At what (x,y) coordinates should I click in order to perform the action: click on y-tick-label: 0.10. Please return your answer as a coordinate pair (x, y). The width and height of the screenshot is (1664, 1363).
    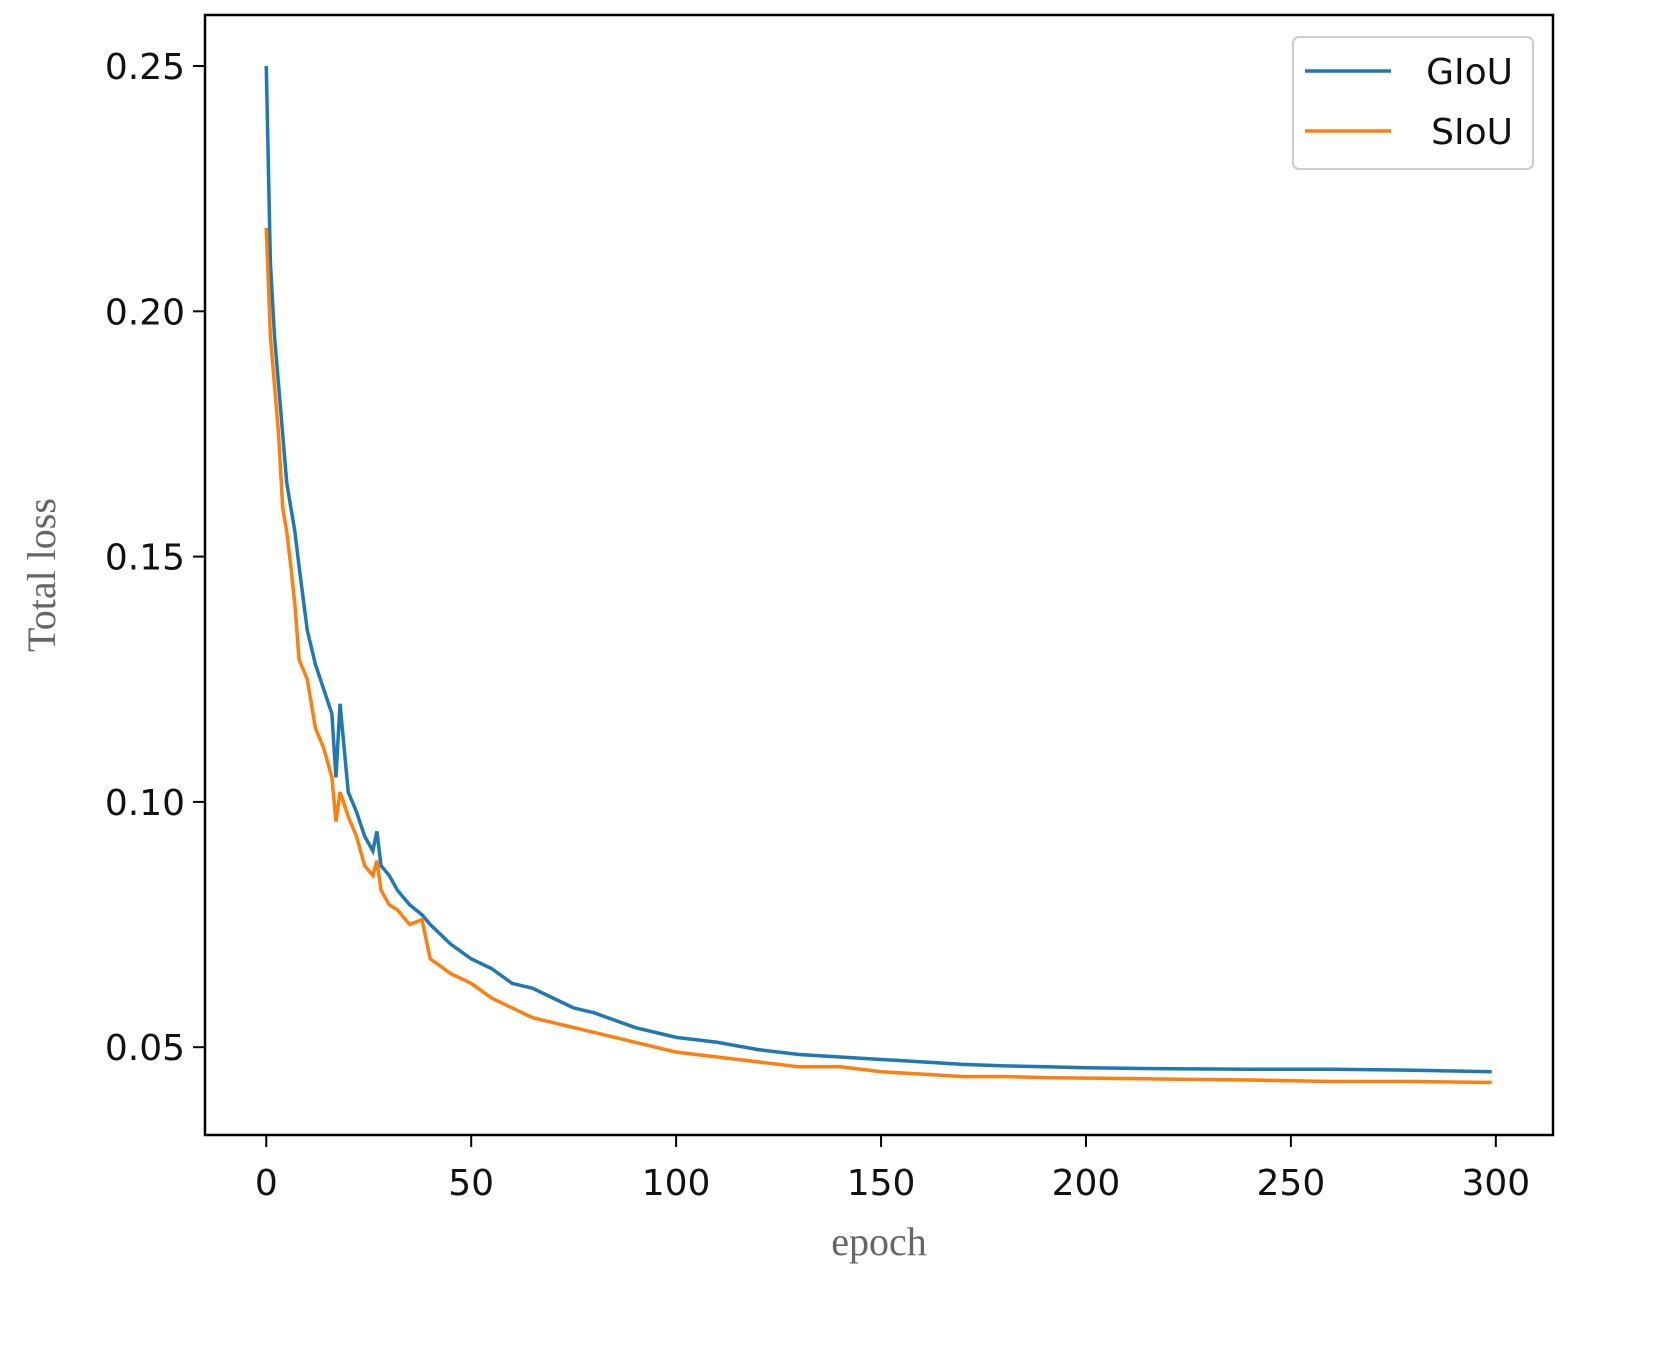
    Looking at the image, I should click on (145, 803).